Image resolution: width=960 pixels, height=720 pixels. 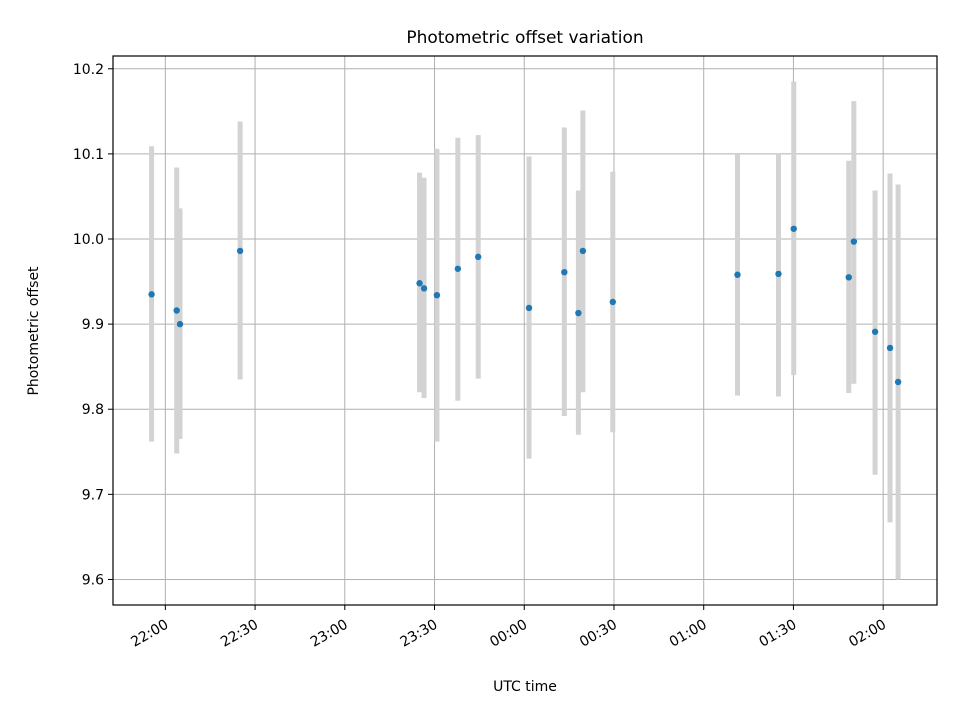 I want to click on x-tick-label: 22:30, so click(x=239, y=634).